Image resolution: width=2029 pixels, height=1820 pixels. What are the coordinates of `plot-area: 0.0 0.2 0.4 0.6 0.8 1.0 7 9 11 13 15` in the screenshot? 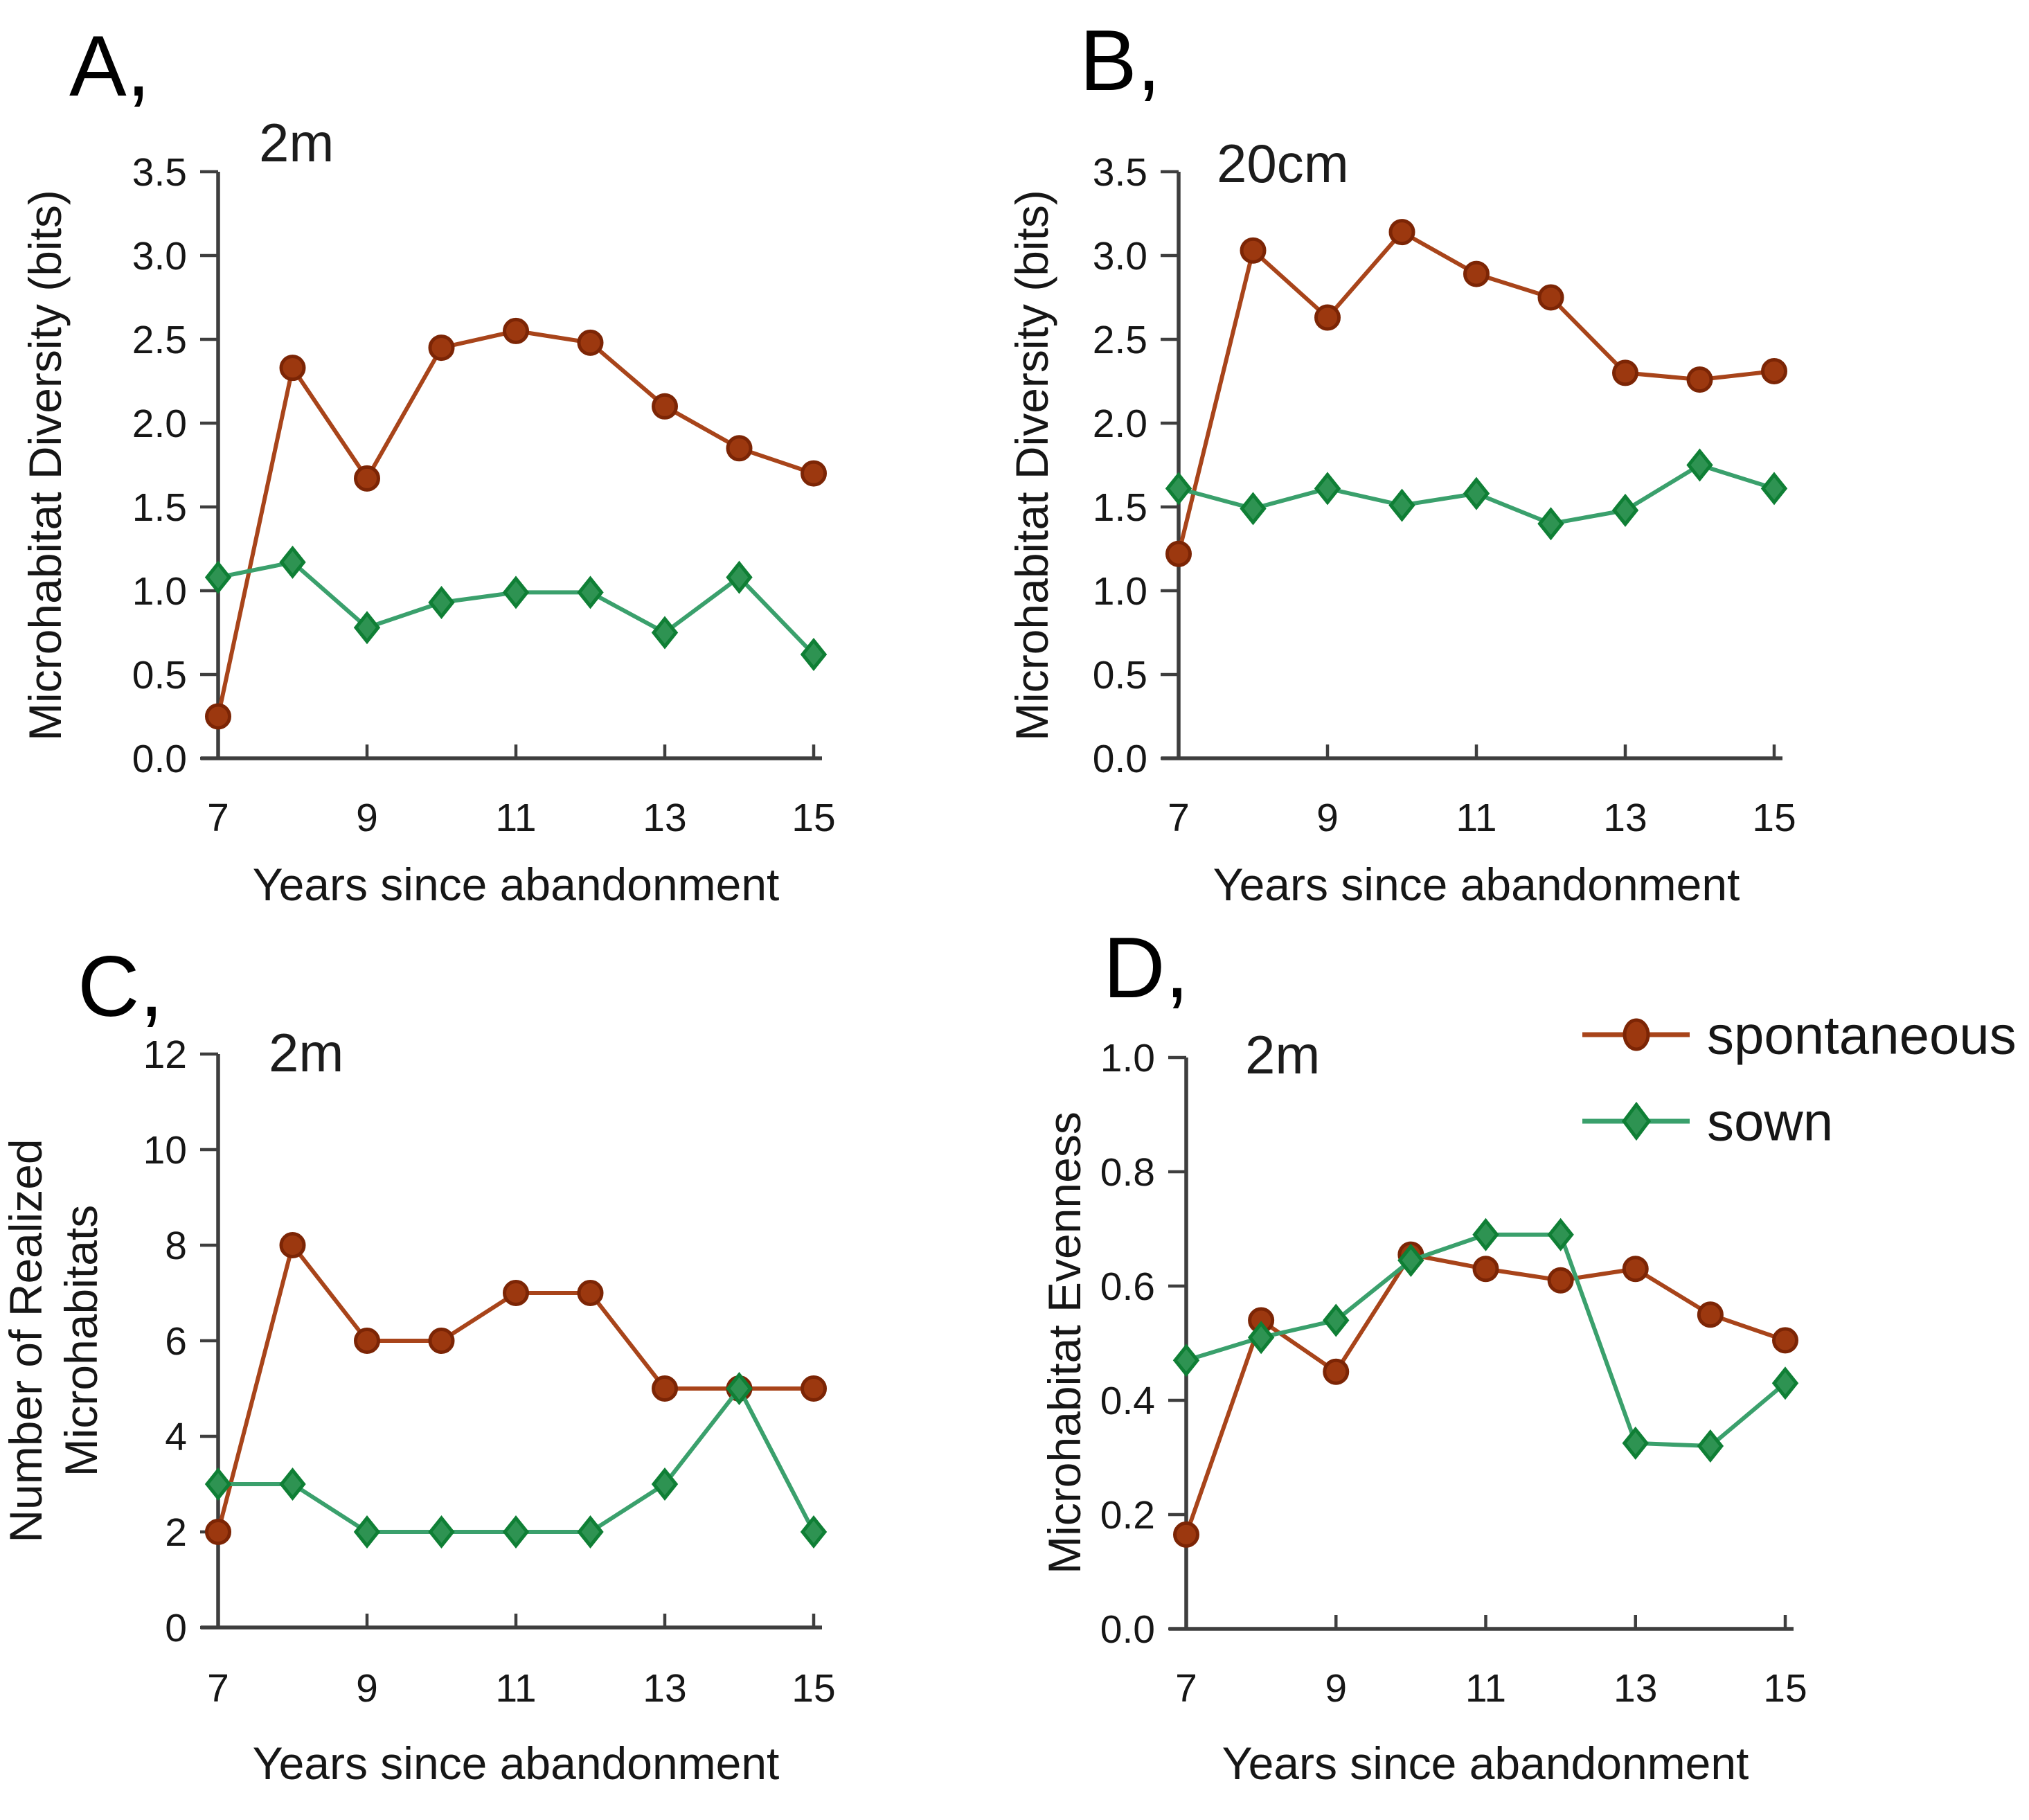 It's located at (1453, 1373).